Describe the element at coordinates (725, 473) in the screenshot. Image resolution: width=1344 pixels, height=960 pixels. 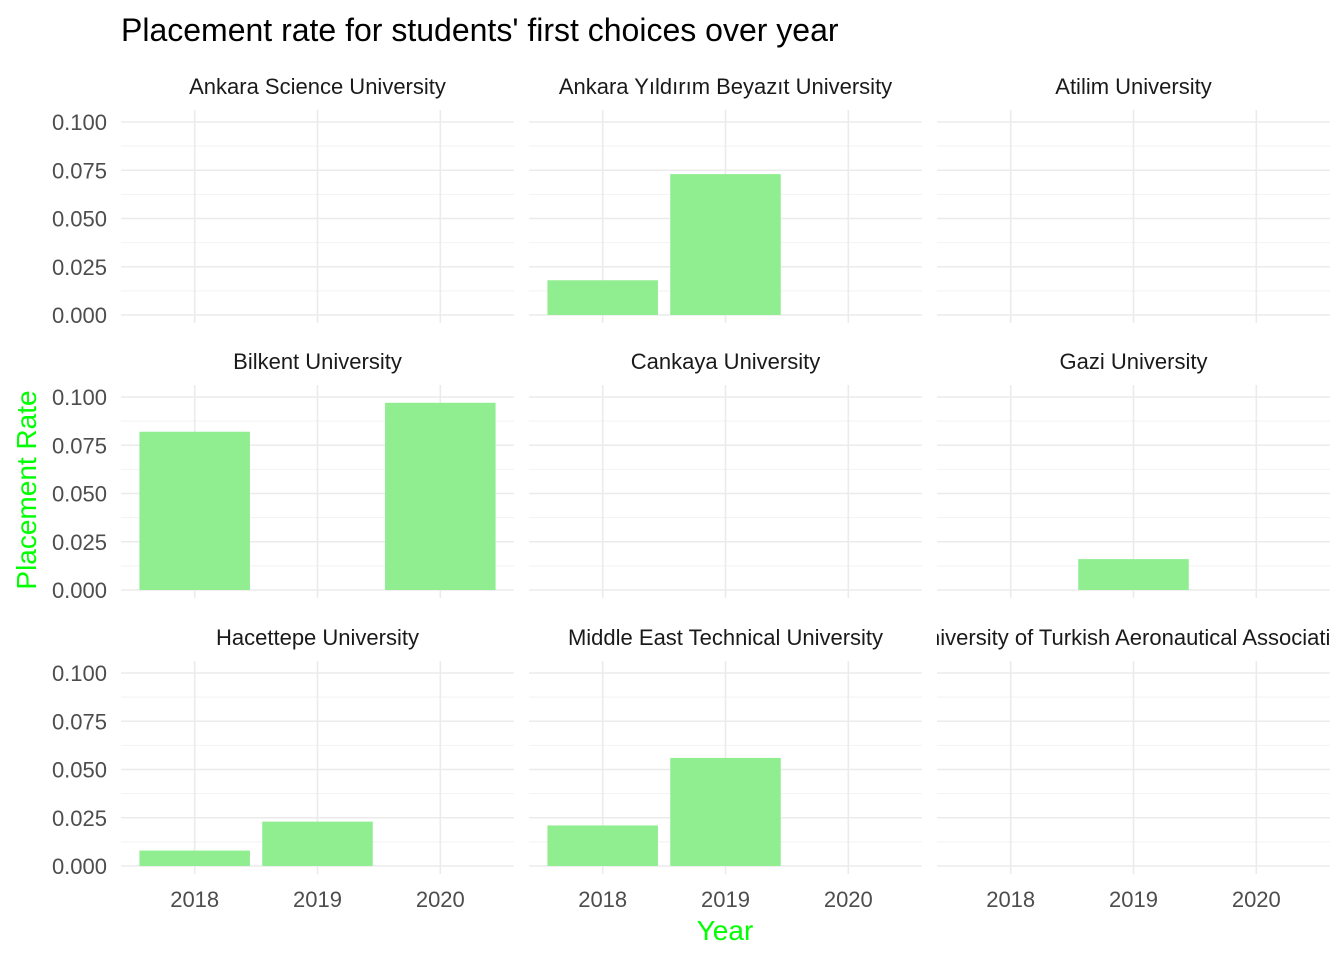
I see `facet-panel: Cankaya University` at that location.